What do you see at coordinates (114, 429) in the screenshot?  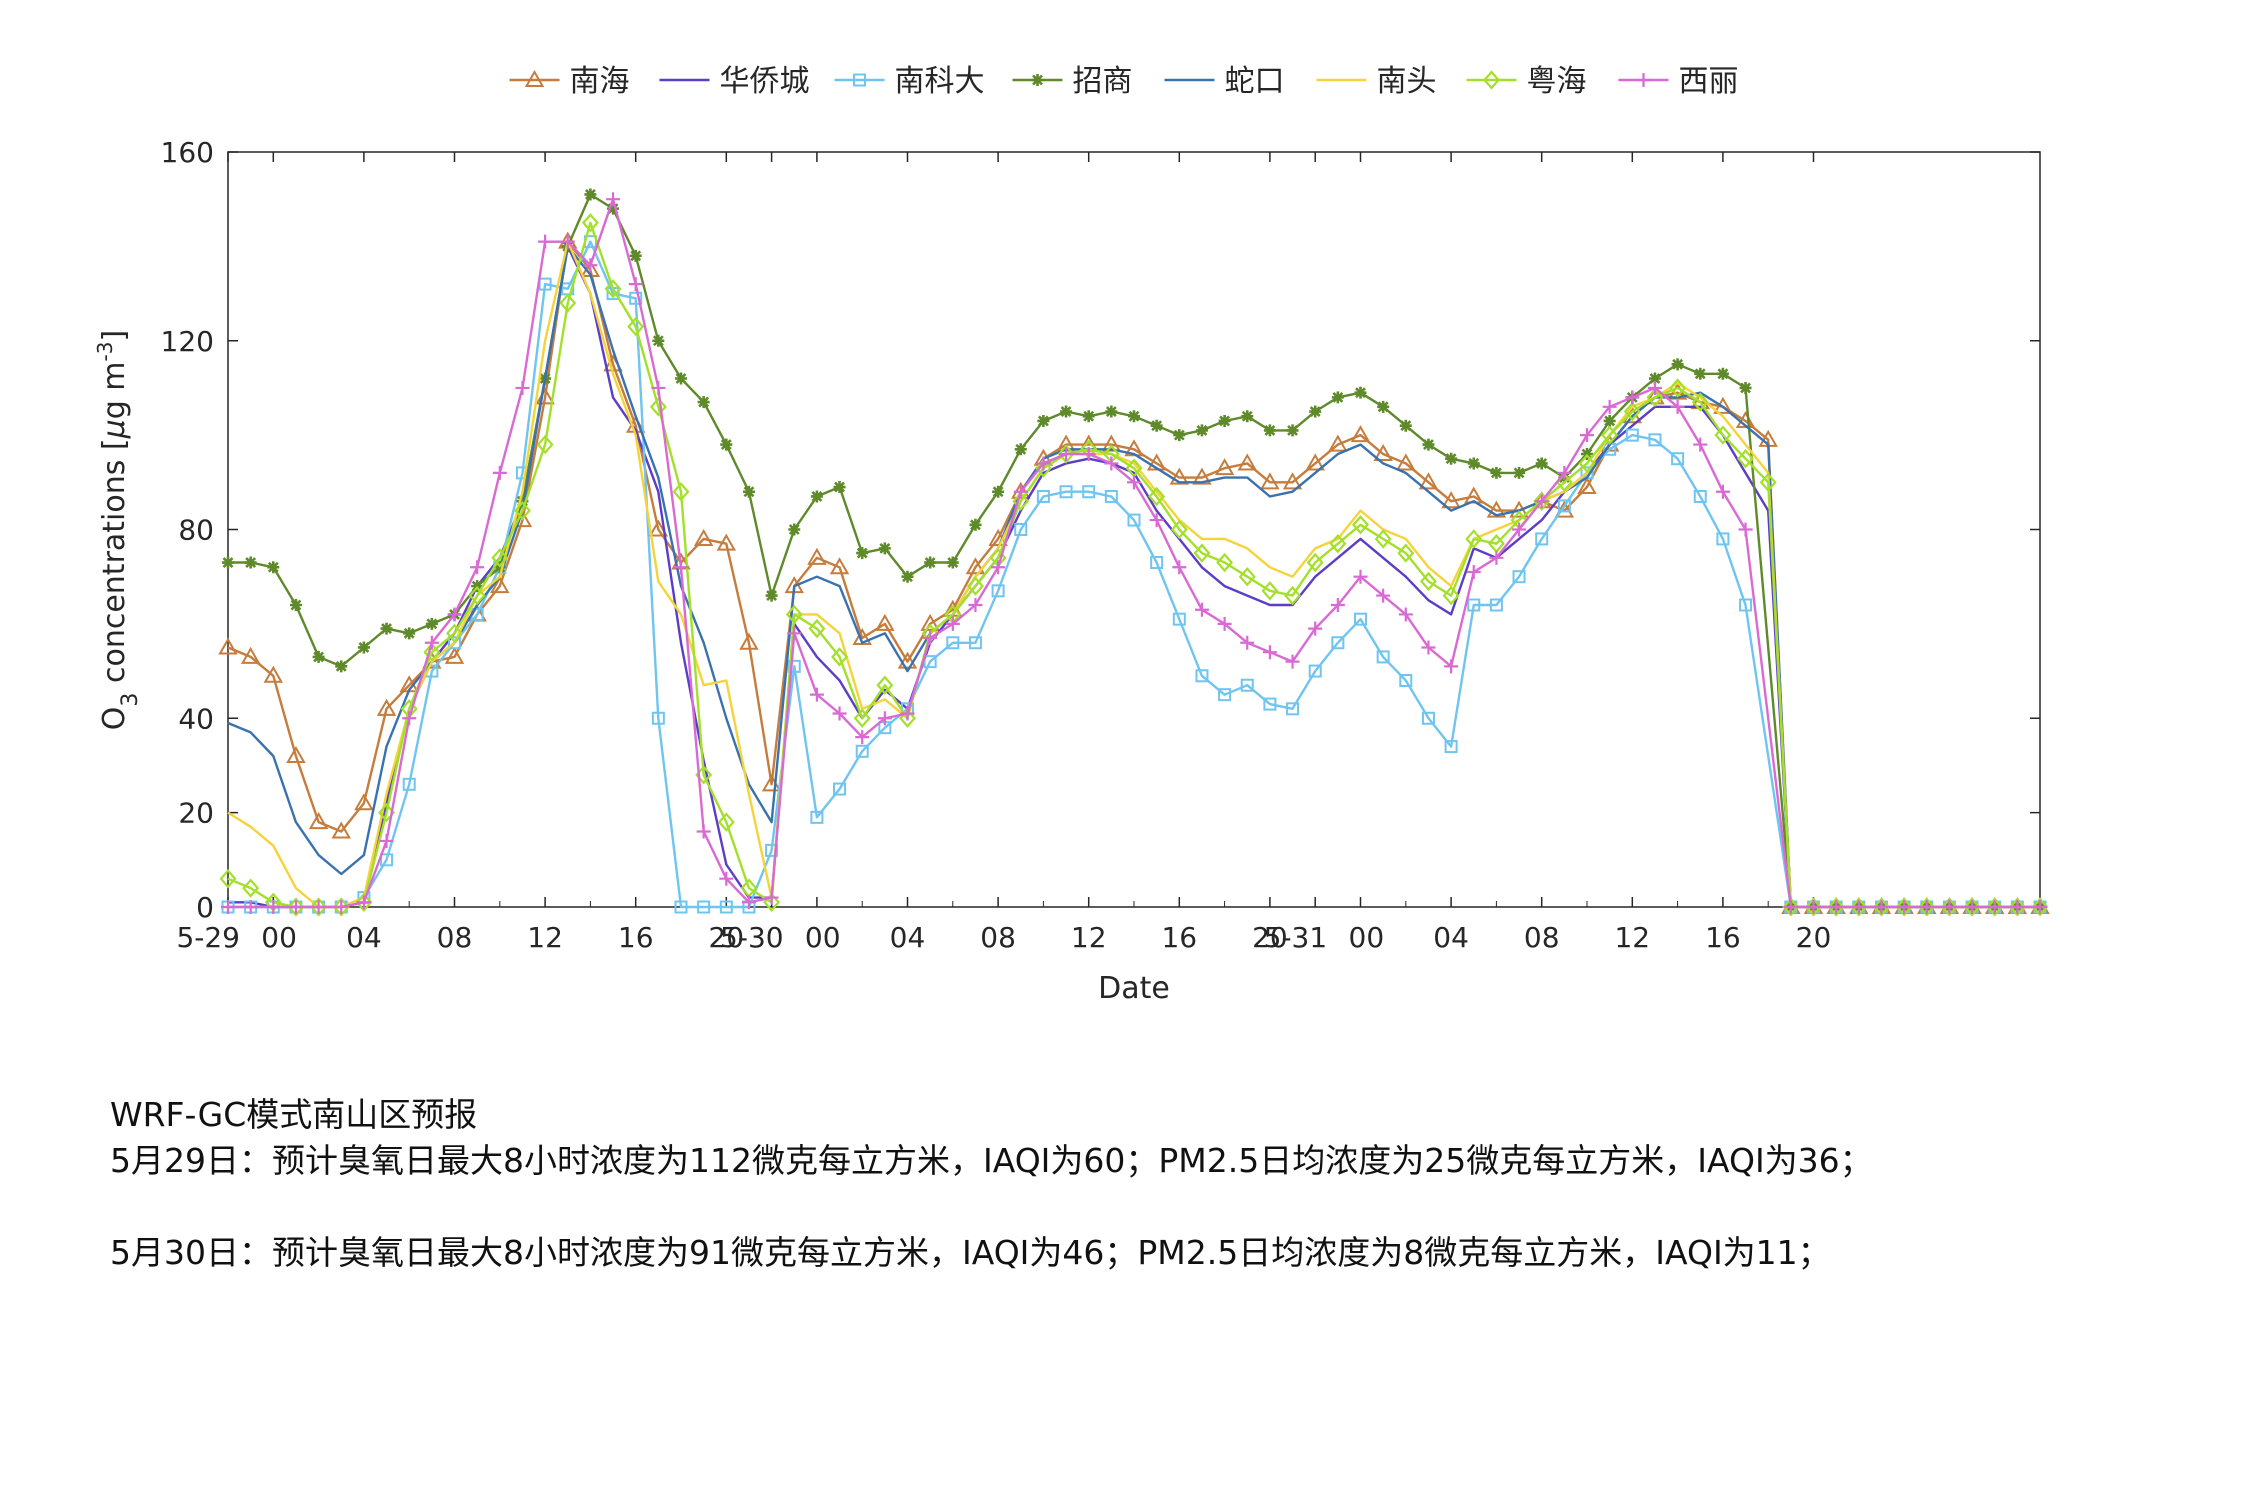 I see `y-axis-label-mu: μ` at bounding box center [114, 429].